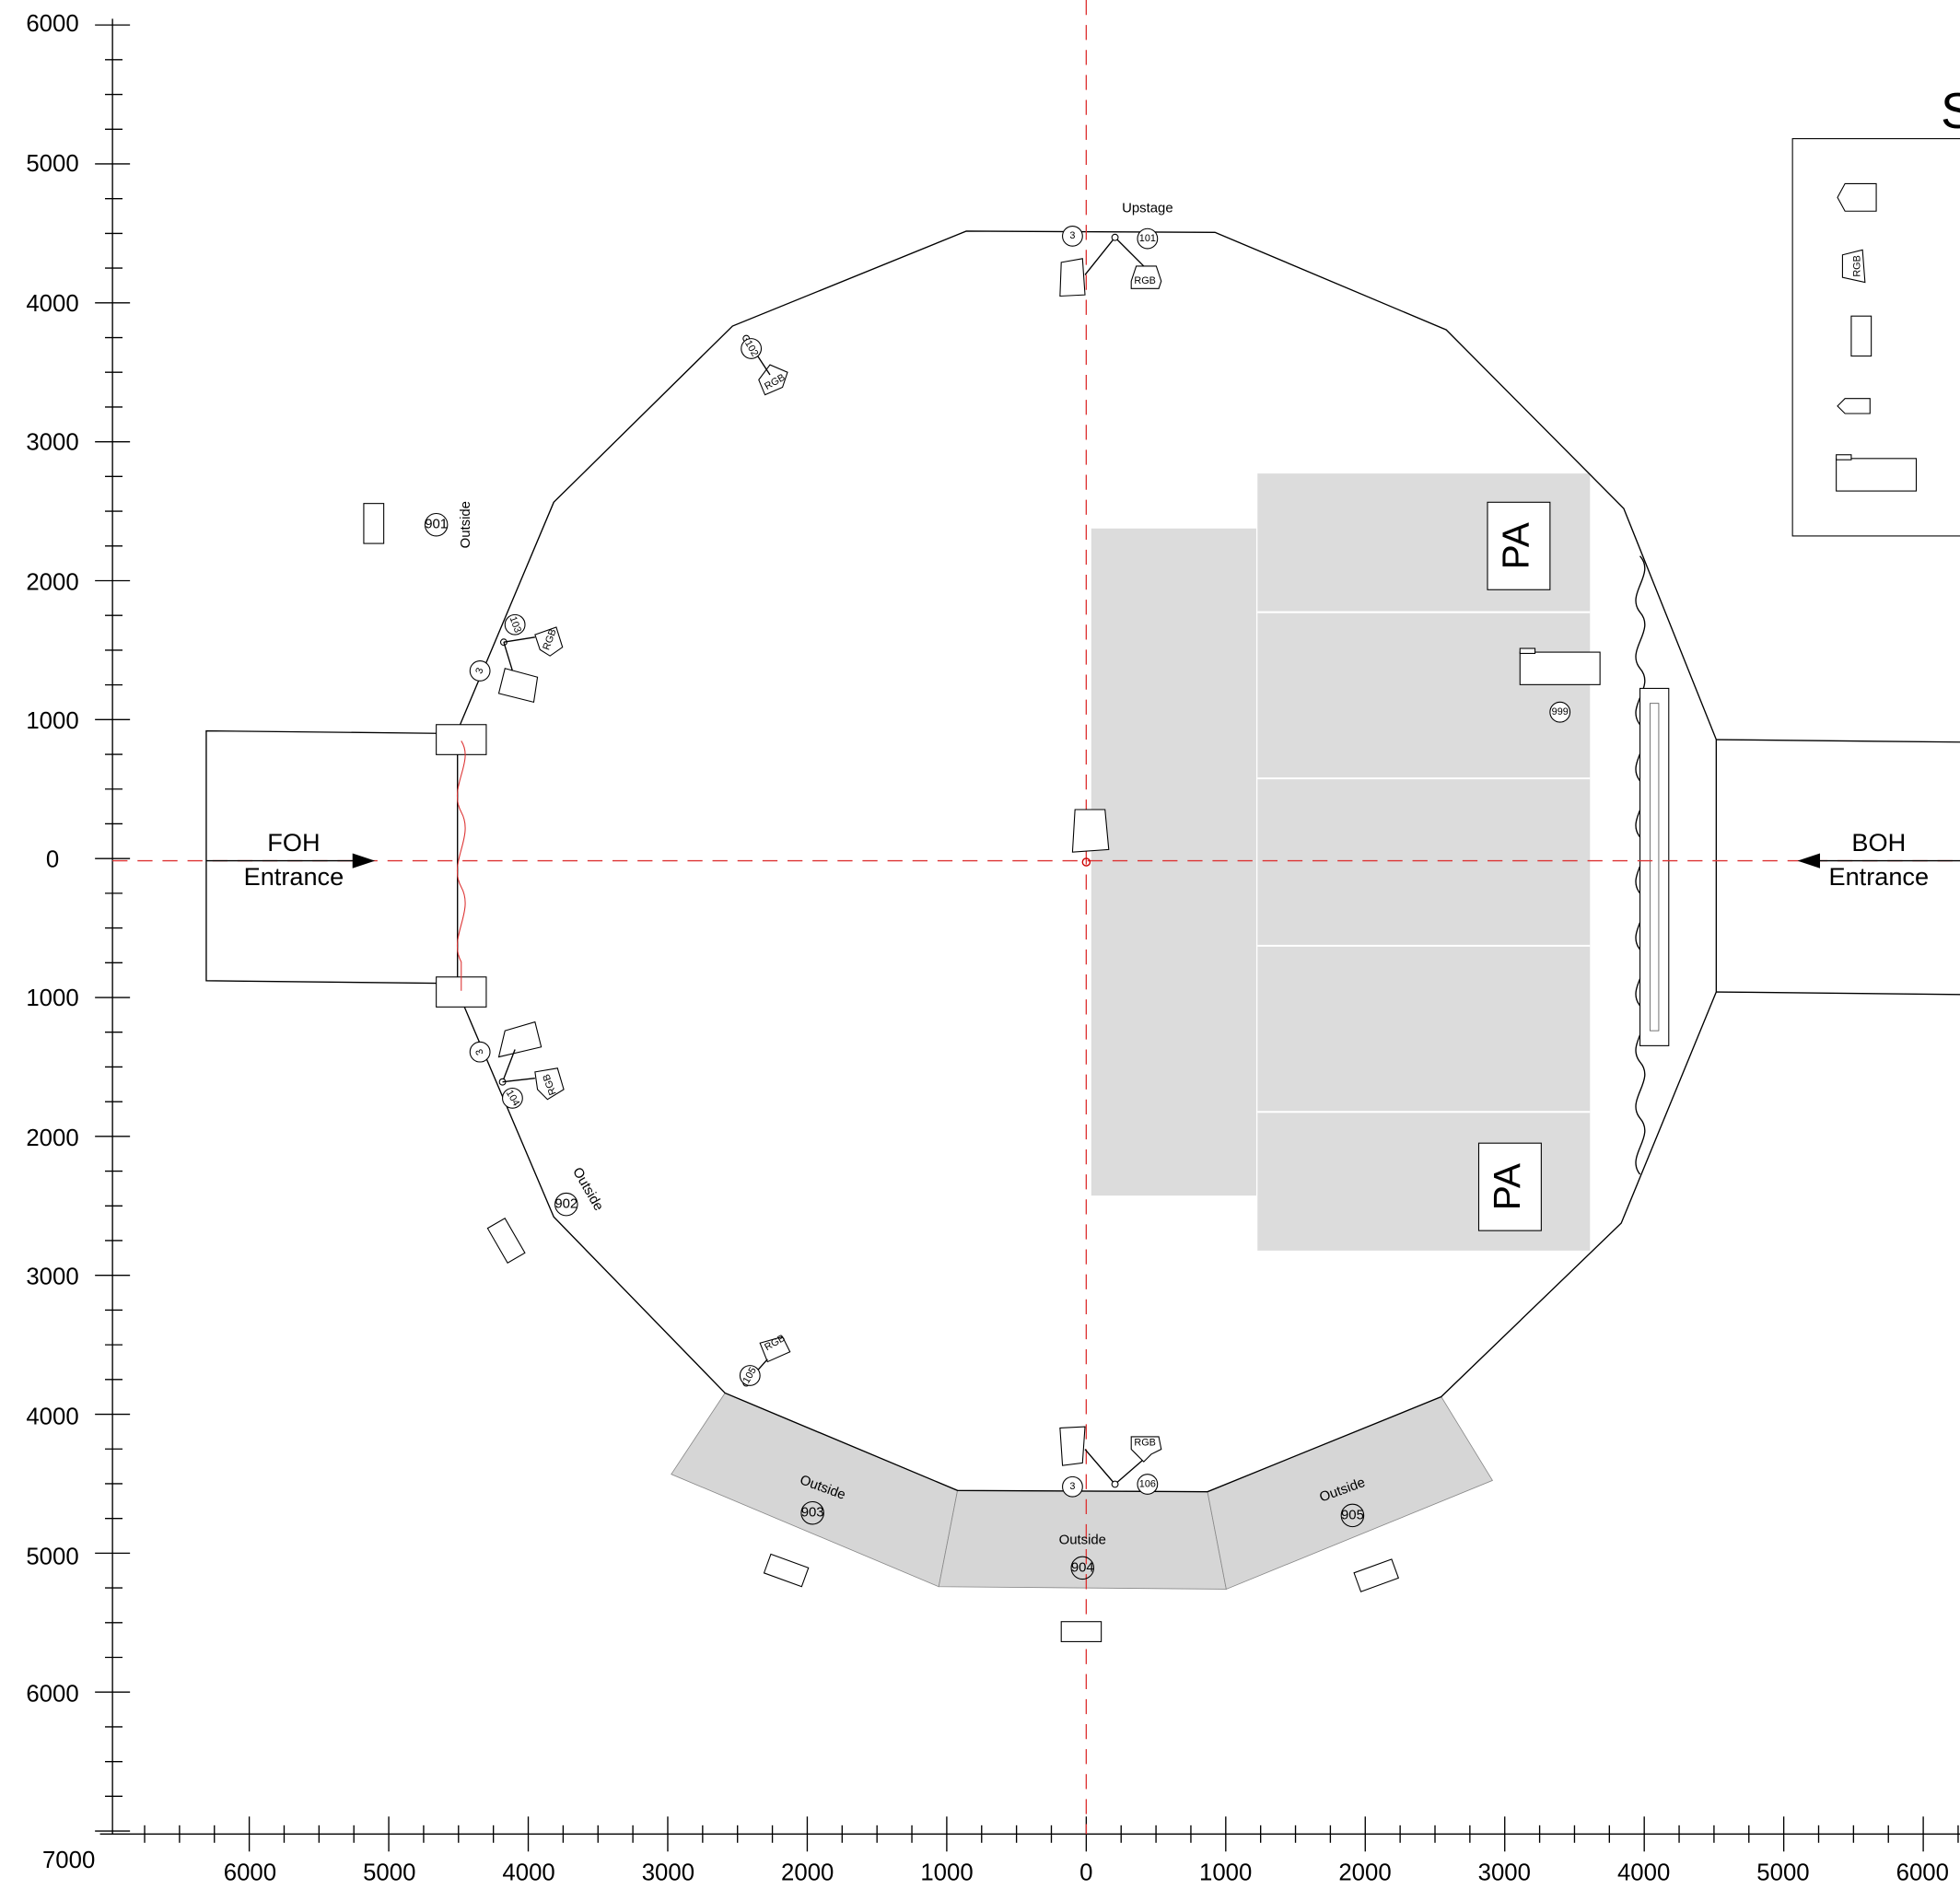 The width and height of the screenshot is (1960, 1889). I want to click on zone-number: 902, so click(566, 1204).